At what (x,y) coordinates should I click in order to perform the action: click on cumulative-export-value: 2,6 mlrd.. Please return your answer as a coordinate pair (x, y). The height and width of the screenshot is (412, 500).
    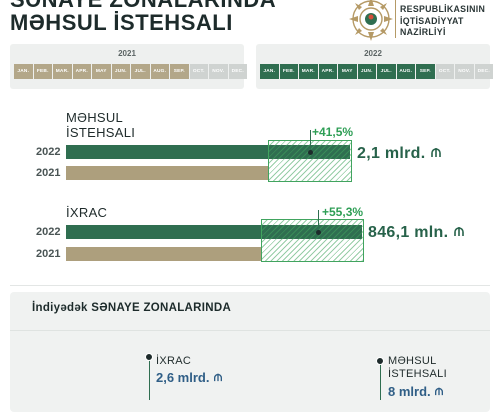
    Looking at the image, I should click on (189, 377).